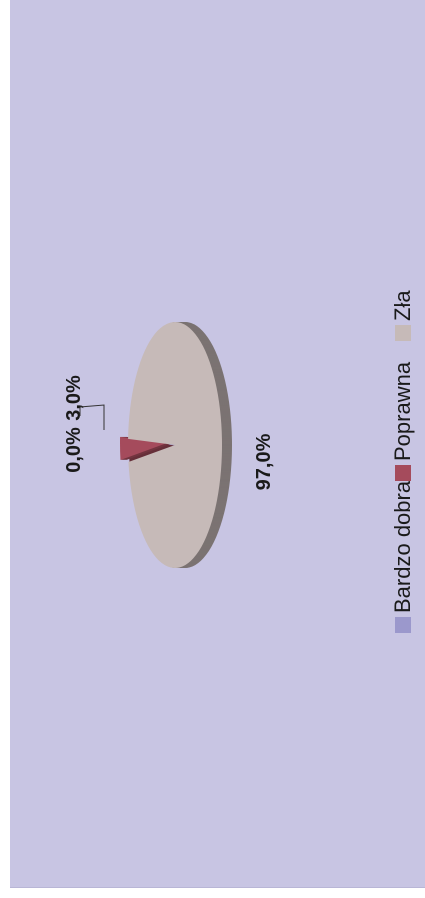 Image resolution: width=425 pixels, height=898 pixels. Describe the element at coordinates (402, 461) in the screenshot. I see `legend: Bardzo dobra Poprawna Zła` at that location.